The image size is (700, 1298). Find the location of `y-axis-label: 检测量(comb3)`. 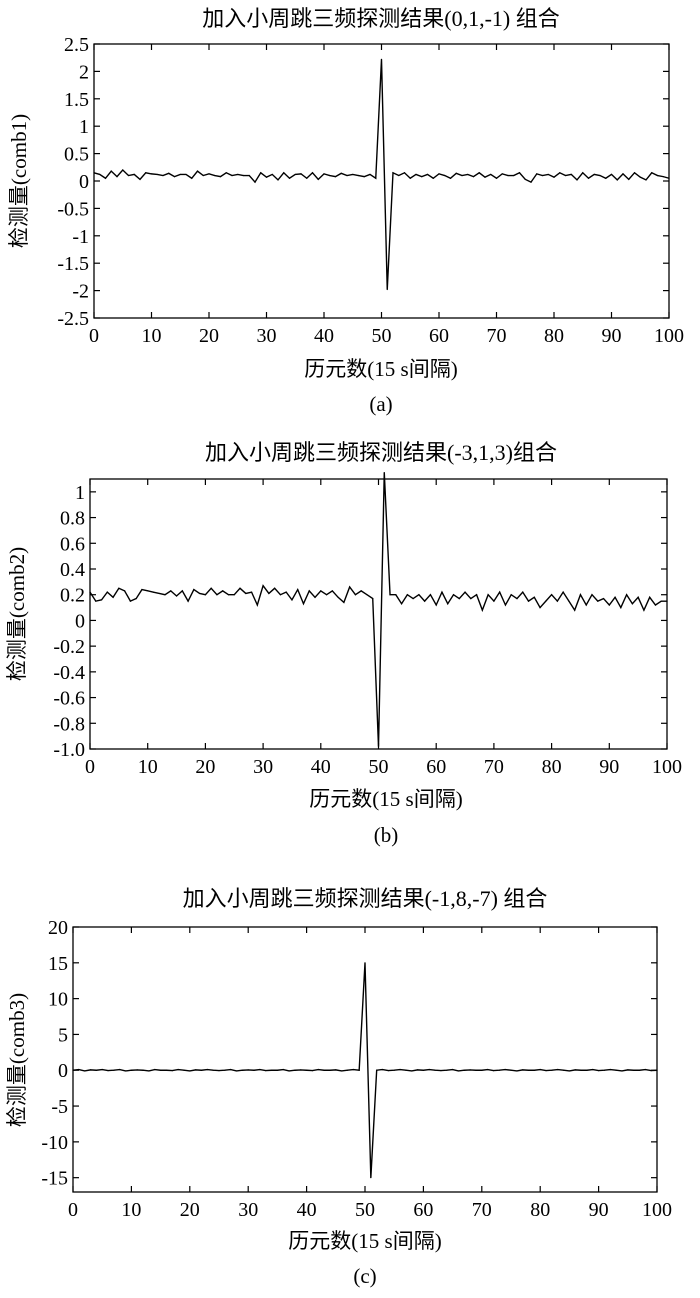

y-axis-label: 检测量(comb3) is located at coordinates (17, 1060).